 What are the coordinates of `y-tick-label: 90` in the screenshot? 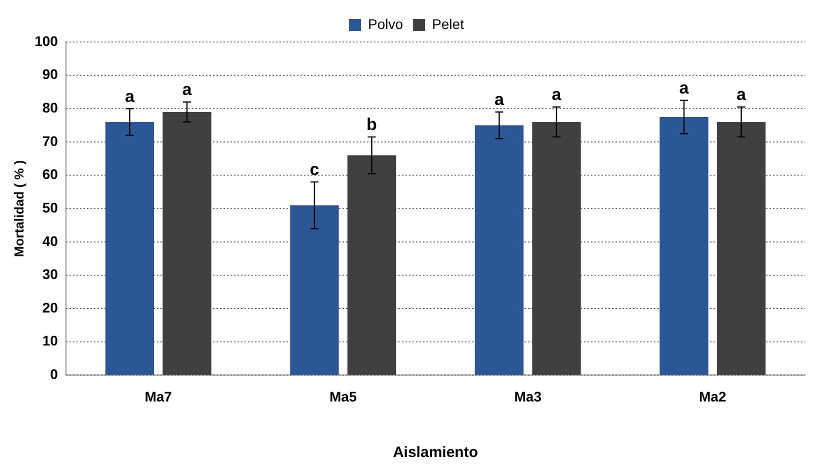 It's located at (50, 74).